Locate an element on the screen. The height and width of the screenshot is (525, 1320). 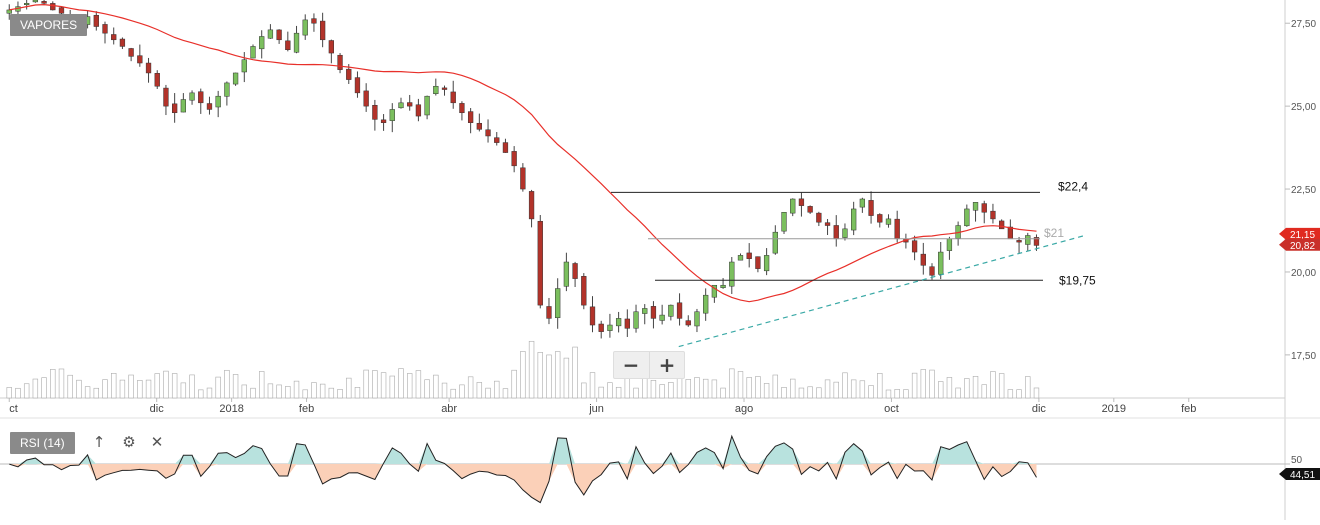
close-icon: ✕ is located at coordinates (157, 442).